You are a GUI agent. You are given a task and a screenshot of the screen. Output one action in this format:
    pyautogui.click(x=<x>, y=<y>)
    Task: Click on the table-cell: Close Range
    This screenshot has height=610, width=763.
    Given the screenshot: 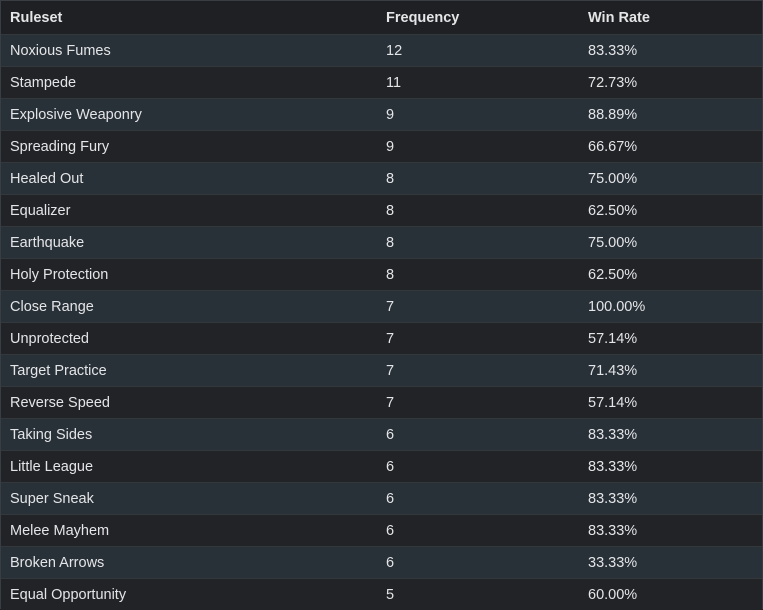 What is the action you would take?
    pyautogui.click(x=52, y=306)
    